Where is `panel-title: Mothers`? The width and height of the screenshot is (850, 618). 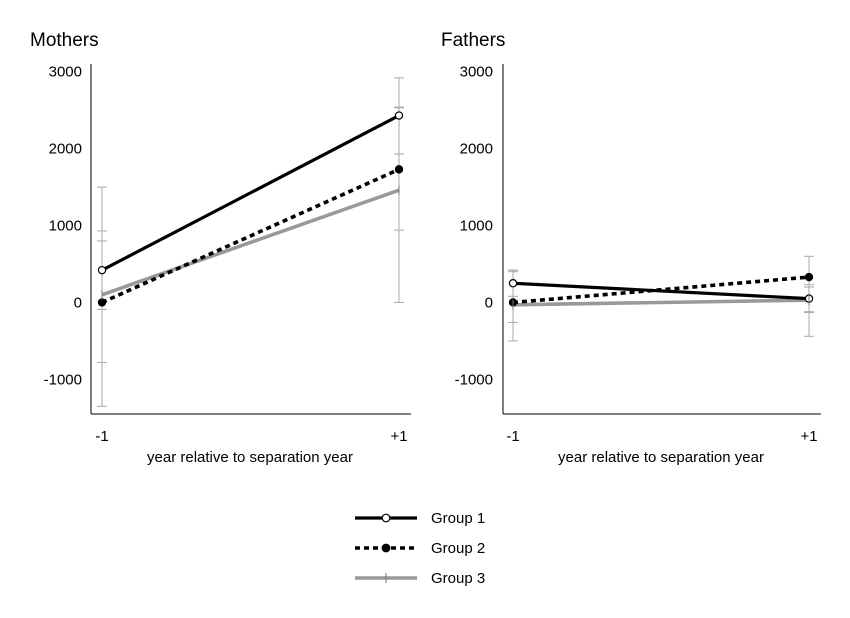 panel-title: Mothers is located at coordinates (64, 40).